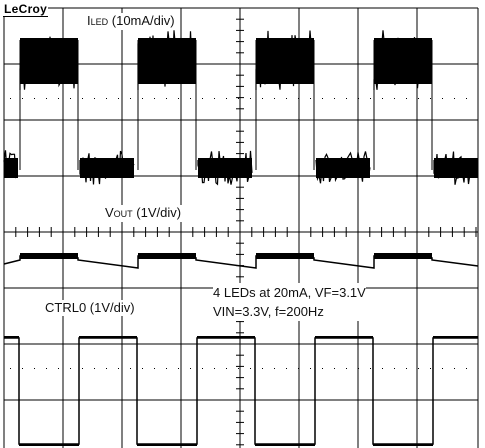 Image resolution: width=485 pixels, height=448 pixels. I want to click on vout-label: VOUT (1V/div), so click(143, 213).